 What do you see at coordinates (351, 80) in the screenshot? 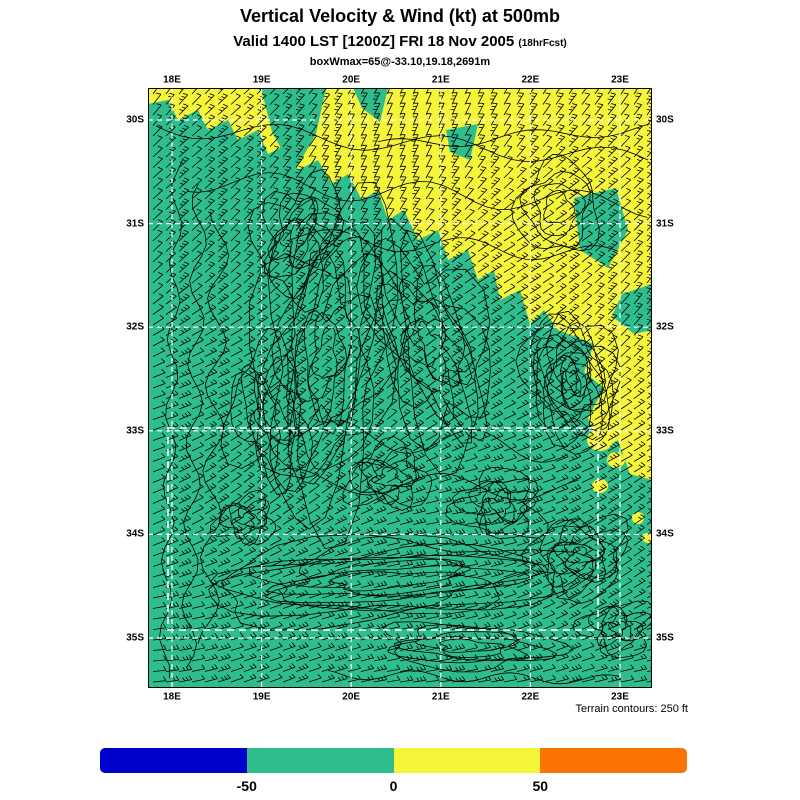
I see `lon-tick-top: 20E` at bounding box center [351, 80].